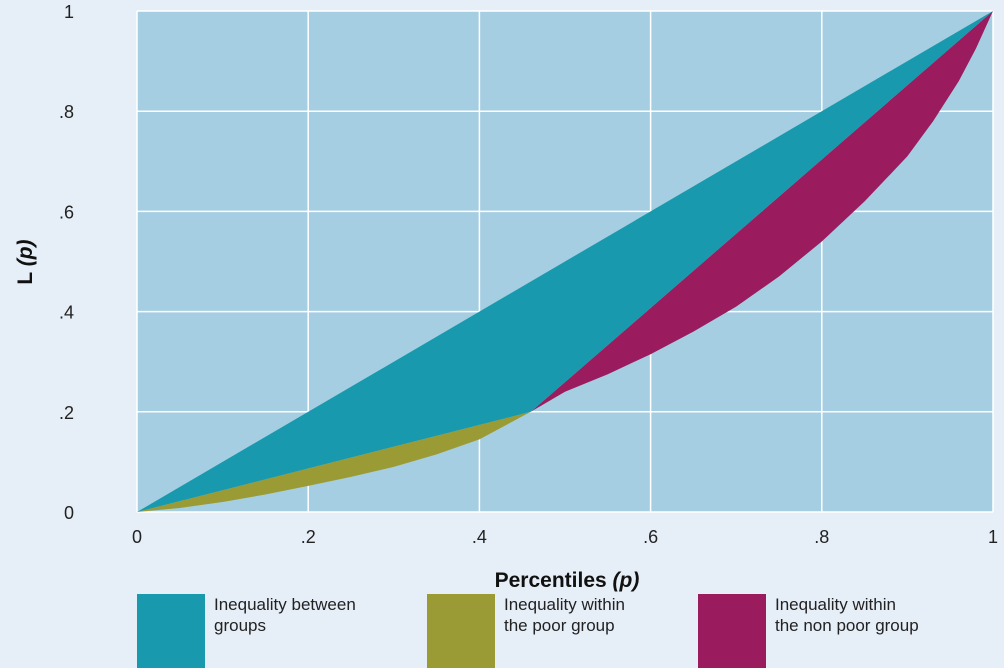 Image resolution: width=1004 pixels, height=668 pixels. What do you see at coordinates (650, 537) in the screenshot?
I see `x-tick-label: .6` at bounding box center [650, 537].